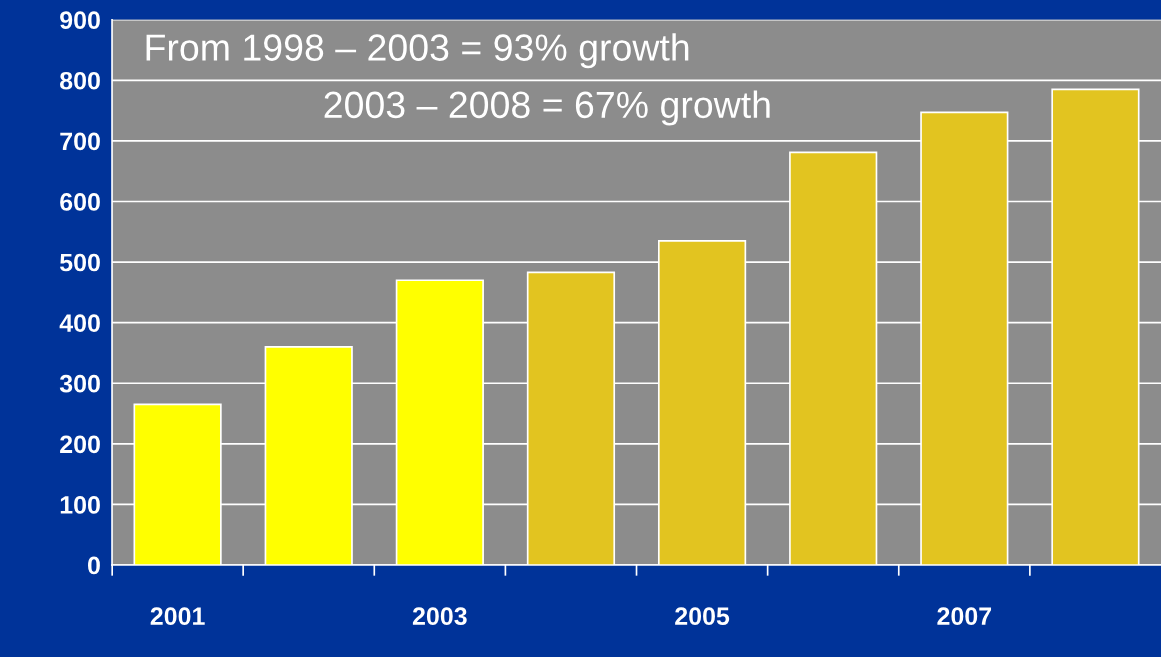 The width and height of the screenshot is (1161, 657). I want to click on x-tick-label: 2001, so click(177, 616).